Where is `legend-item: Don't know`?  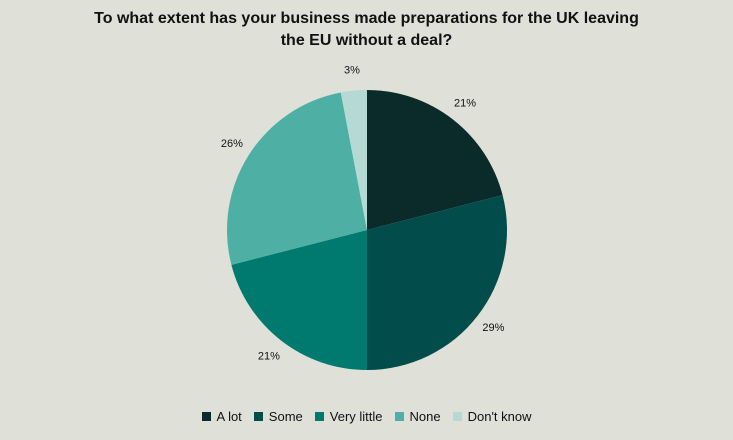
legend-item: Don't know is located at coordinates (492, 416).